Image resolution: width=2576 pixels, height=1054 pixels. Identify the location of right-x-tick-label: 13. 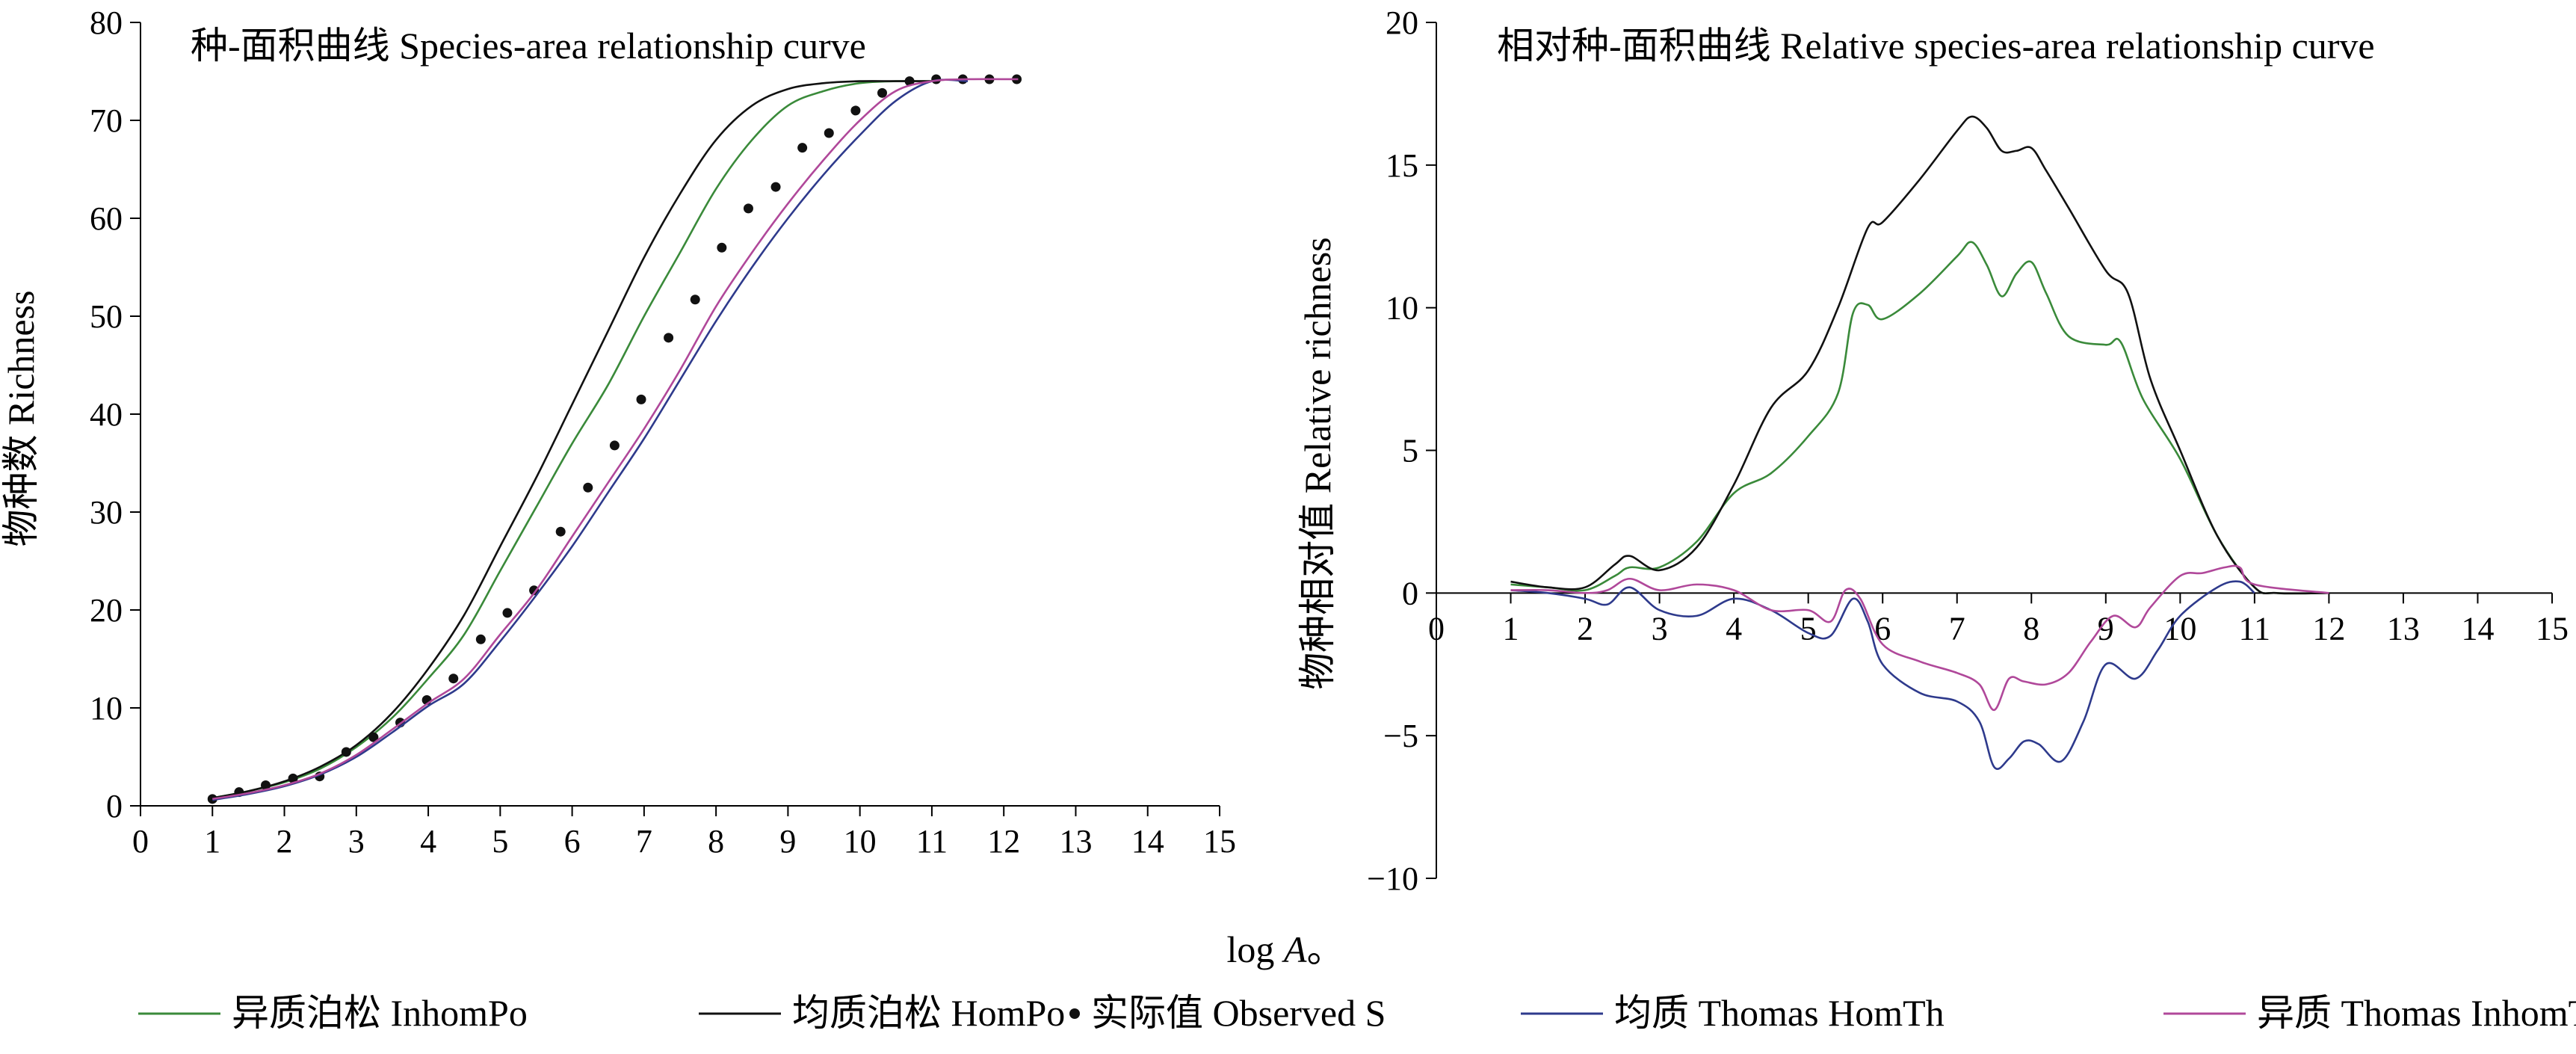
(2404, 628).